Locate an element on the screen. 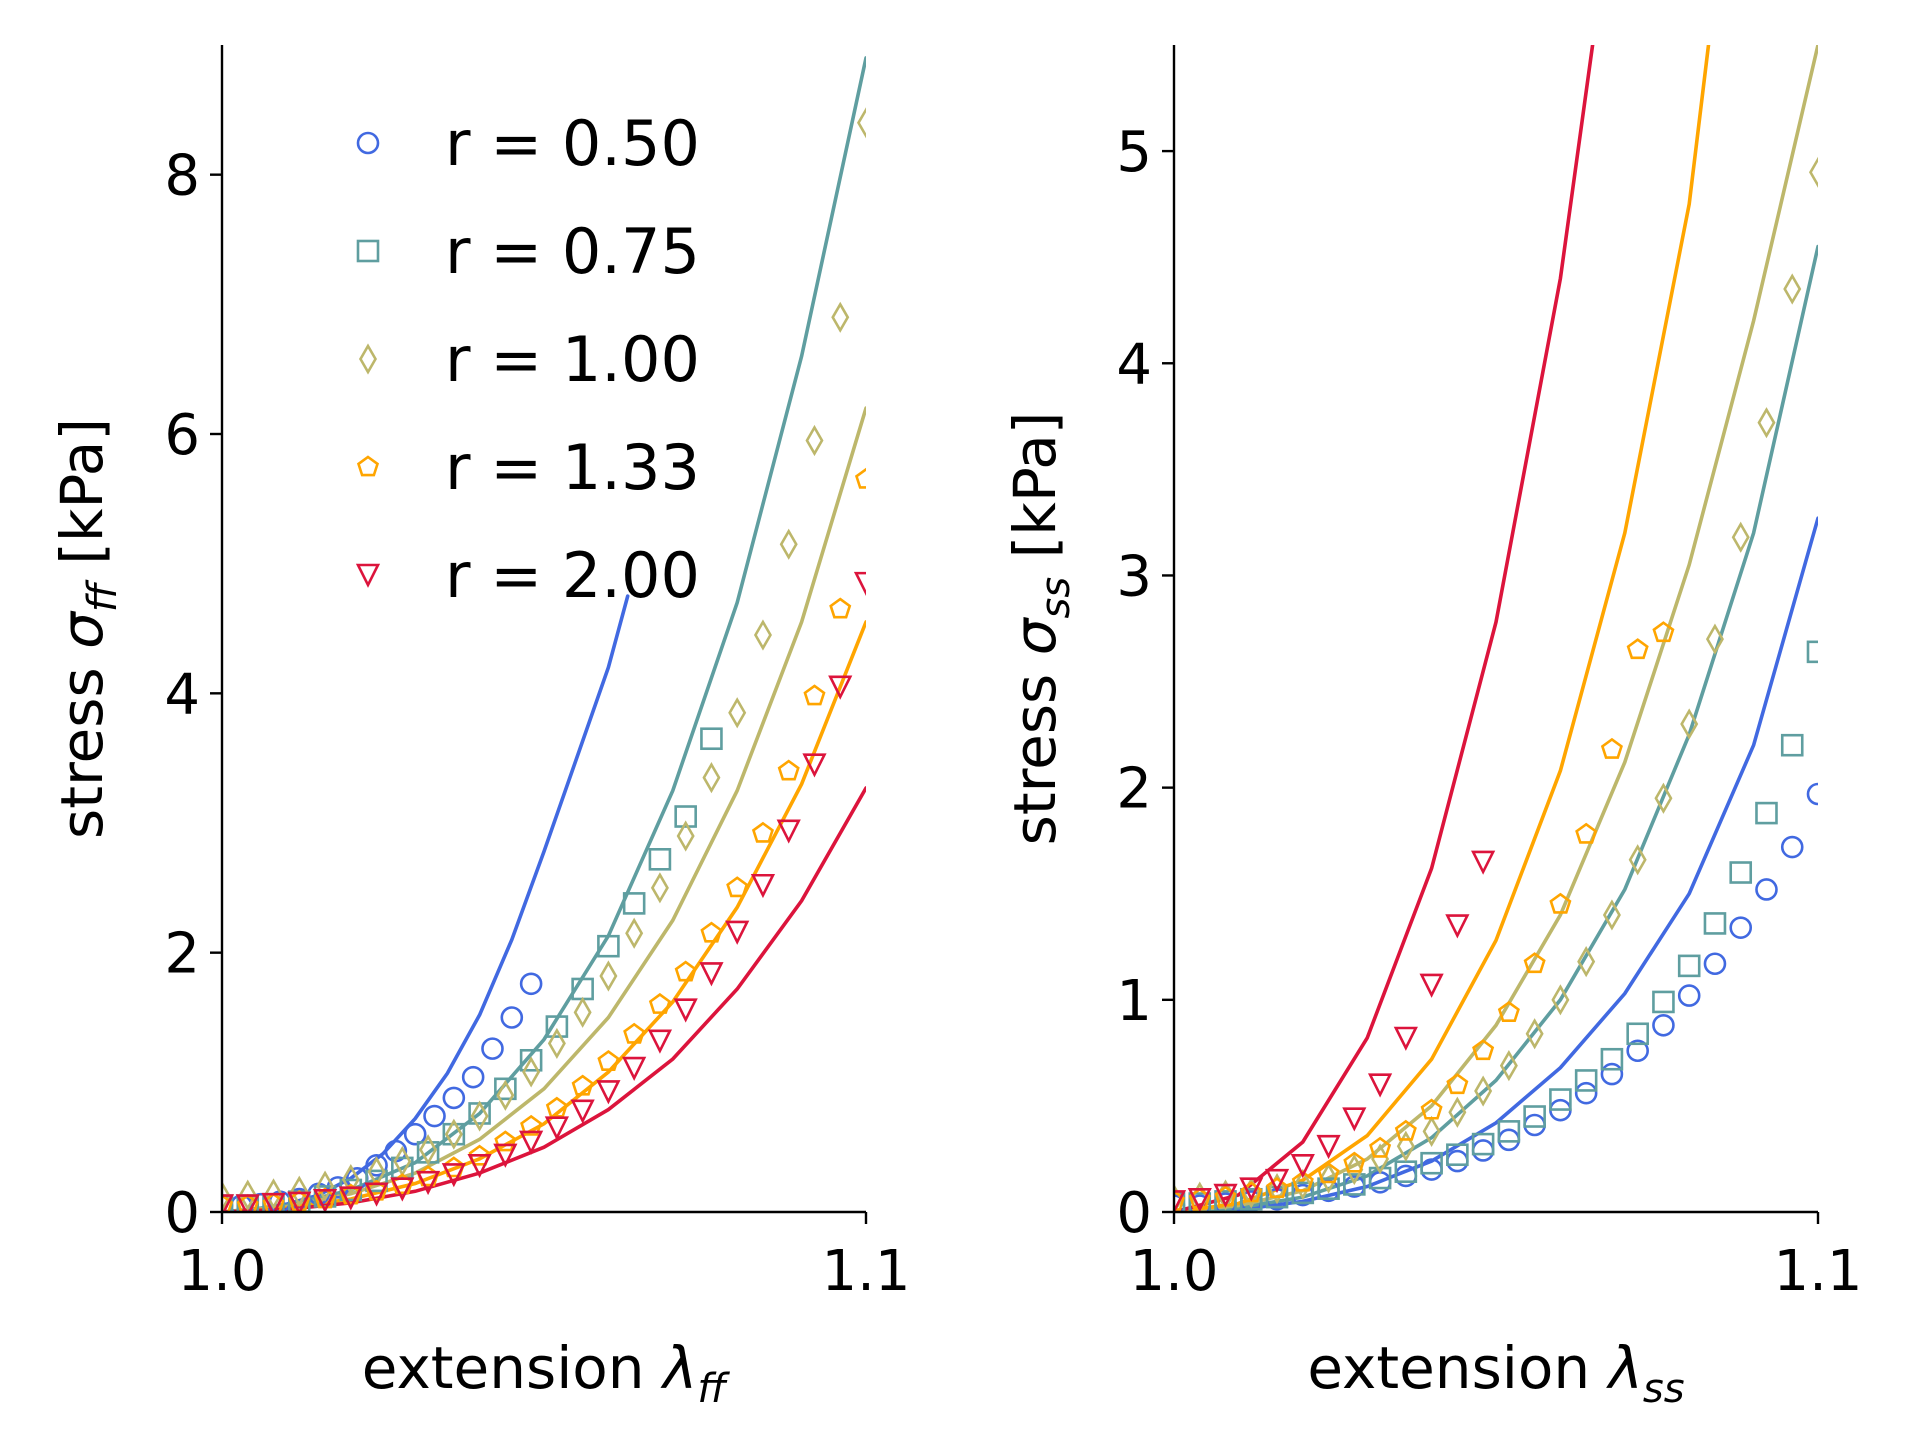 The width and height of the screenshot is (1920, 1440). legend-label: r = 0.50 is located at coordinates (572, 143).